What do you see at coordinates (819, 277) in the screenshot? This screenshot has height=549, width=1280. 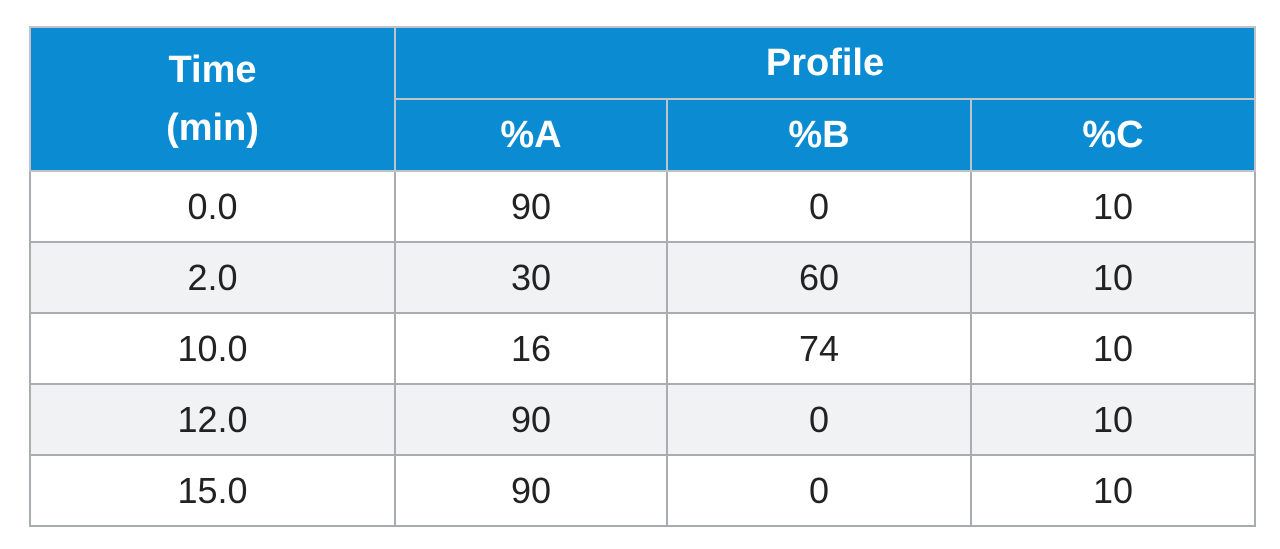 I see `percent-b-cell: 60` at bounding box center [819, 277].